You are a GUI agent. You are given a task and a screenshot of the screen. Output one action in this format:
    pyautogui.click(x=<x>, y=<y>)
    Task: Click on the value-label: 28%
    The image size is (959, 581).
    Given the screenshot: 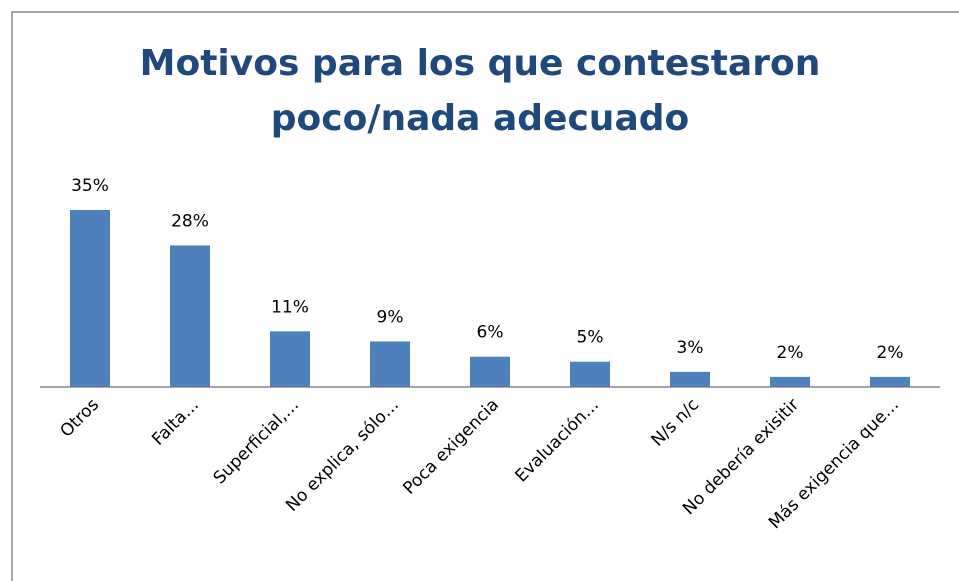 What is the action you would take?
    pyautogui.click(x=190, y=221)
    